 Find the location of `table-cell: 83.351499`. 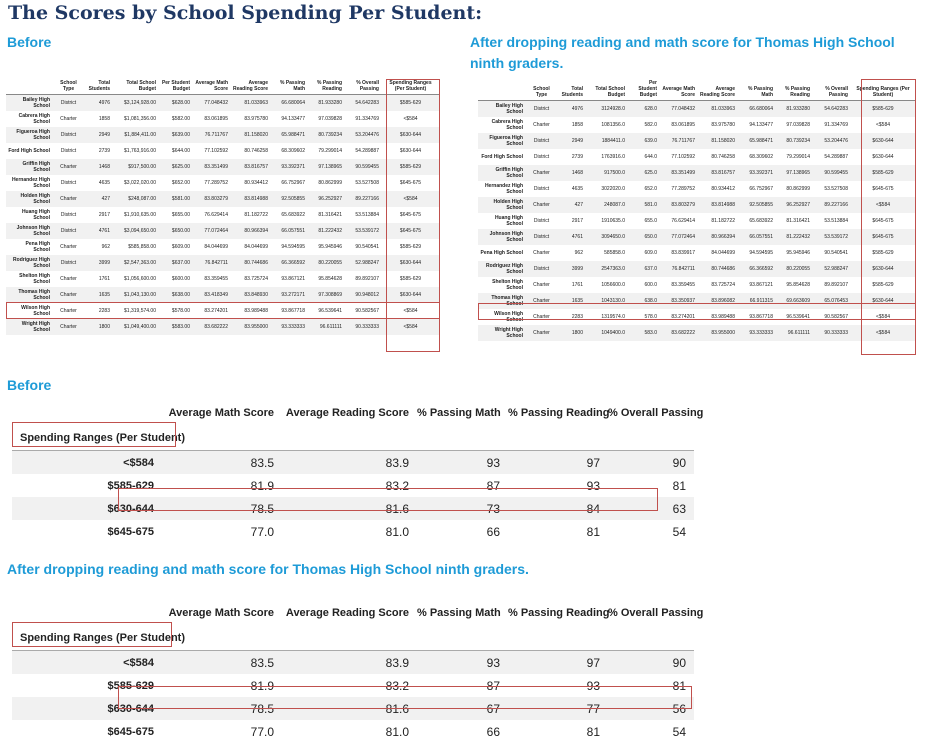

table-cell: 83.351499 is located at coordinates (679, 173).